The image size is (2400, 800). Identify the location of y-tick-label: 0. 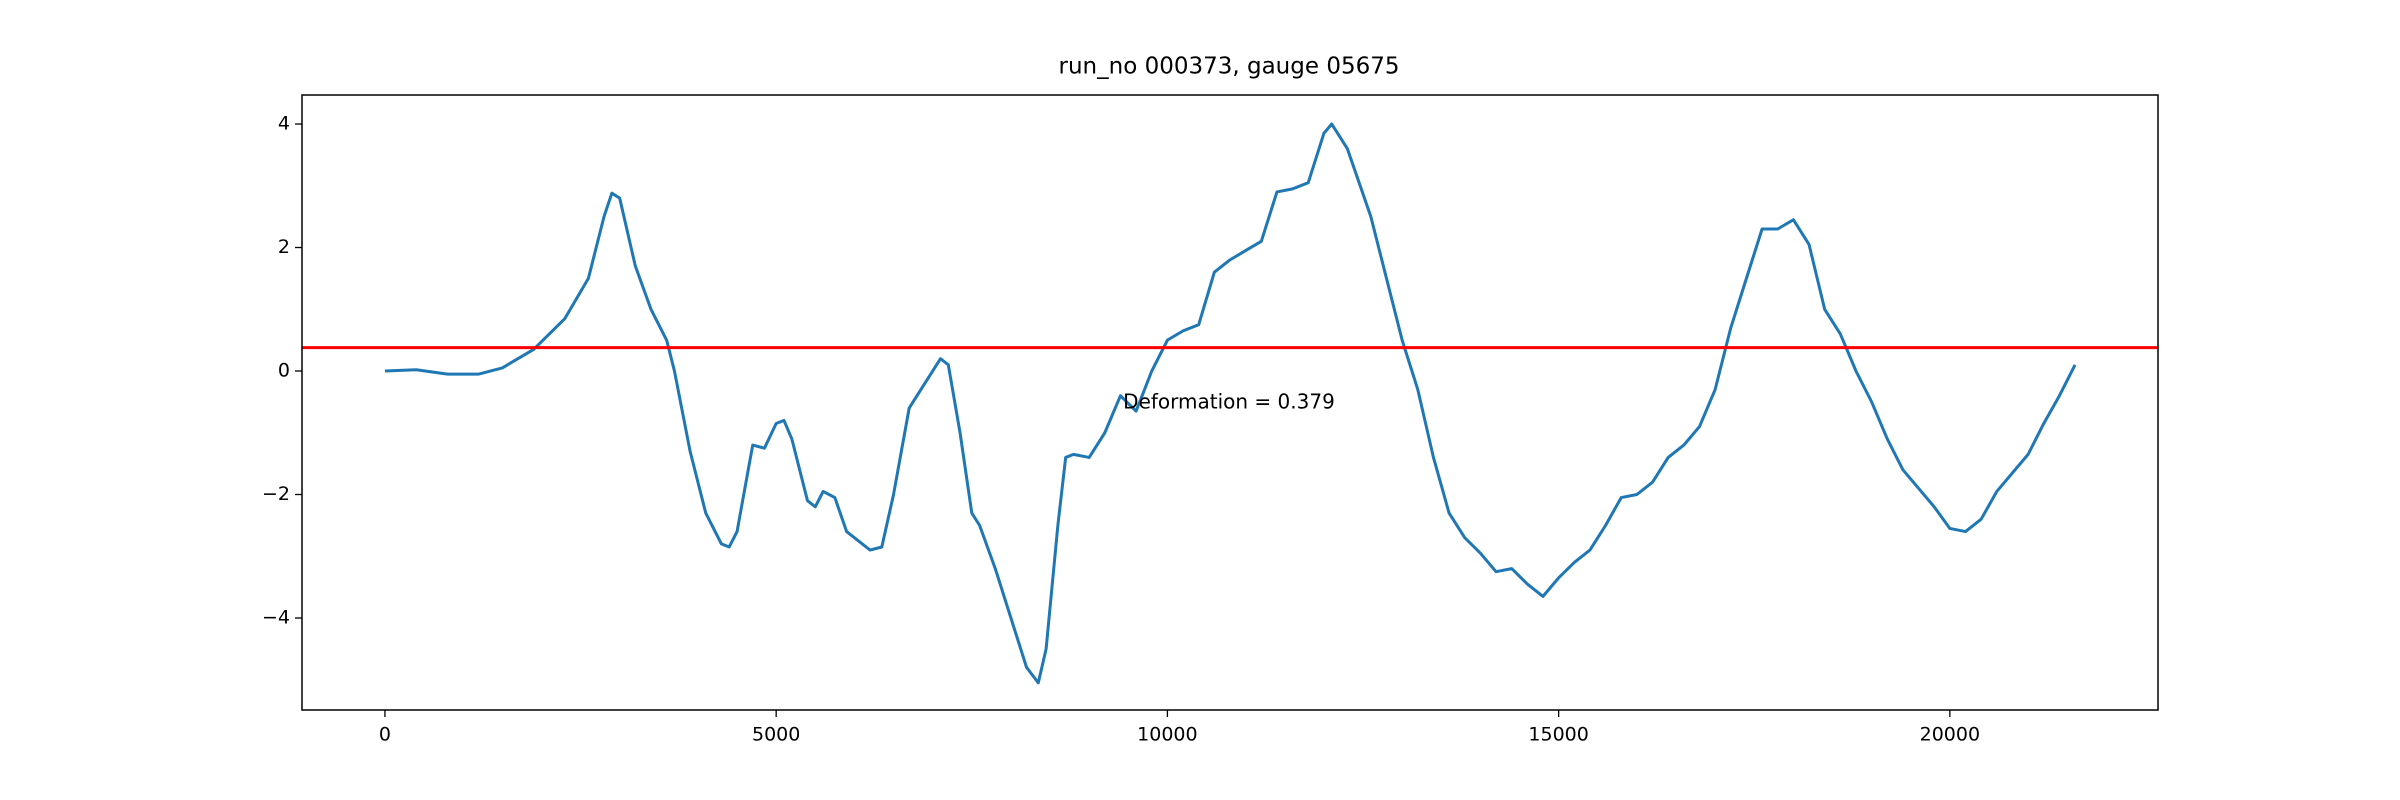
(284, 371).